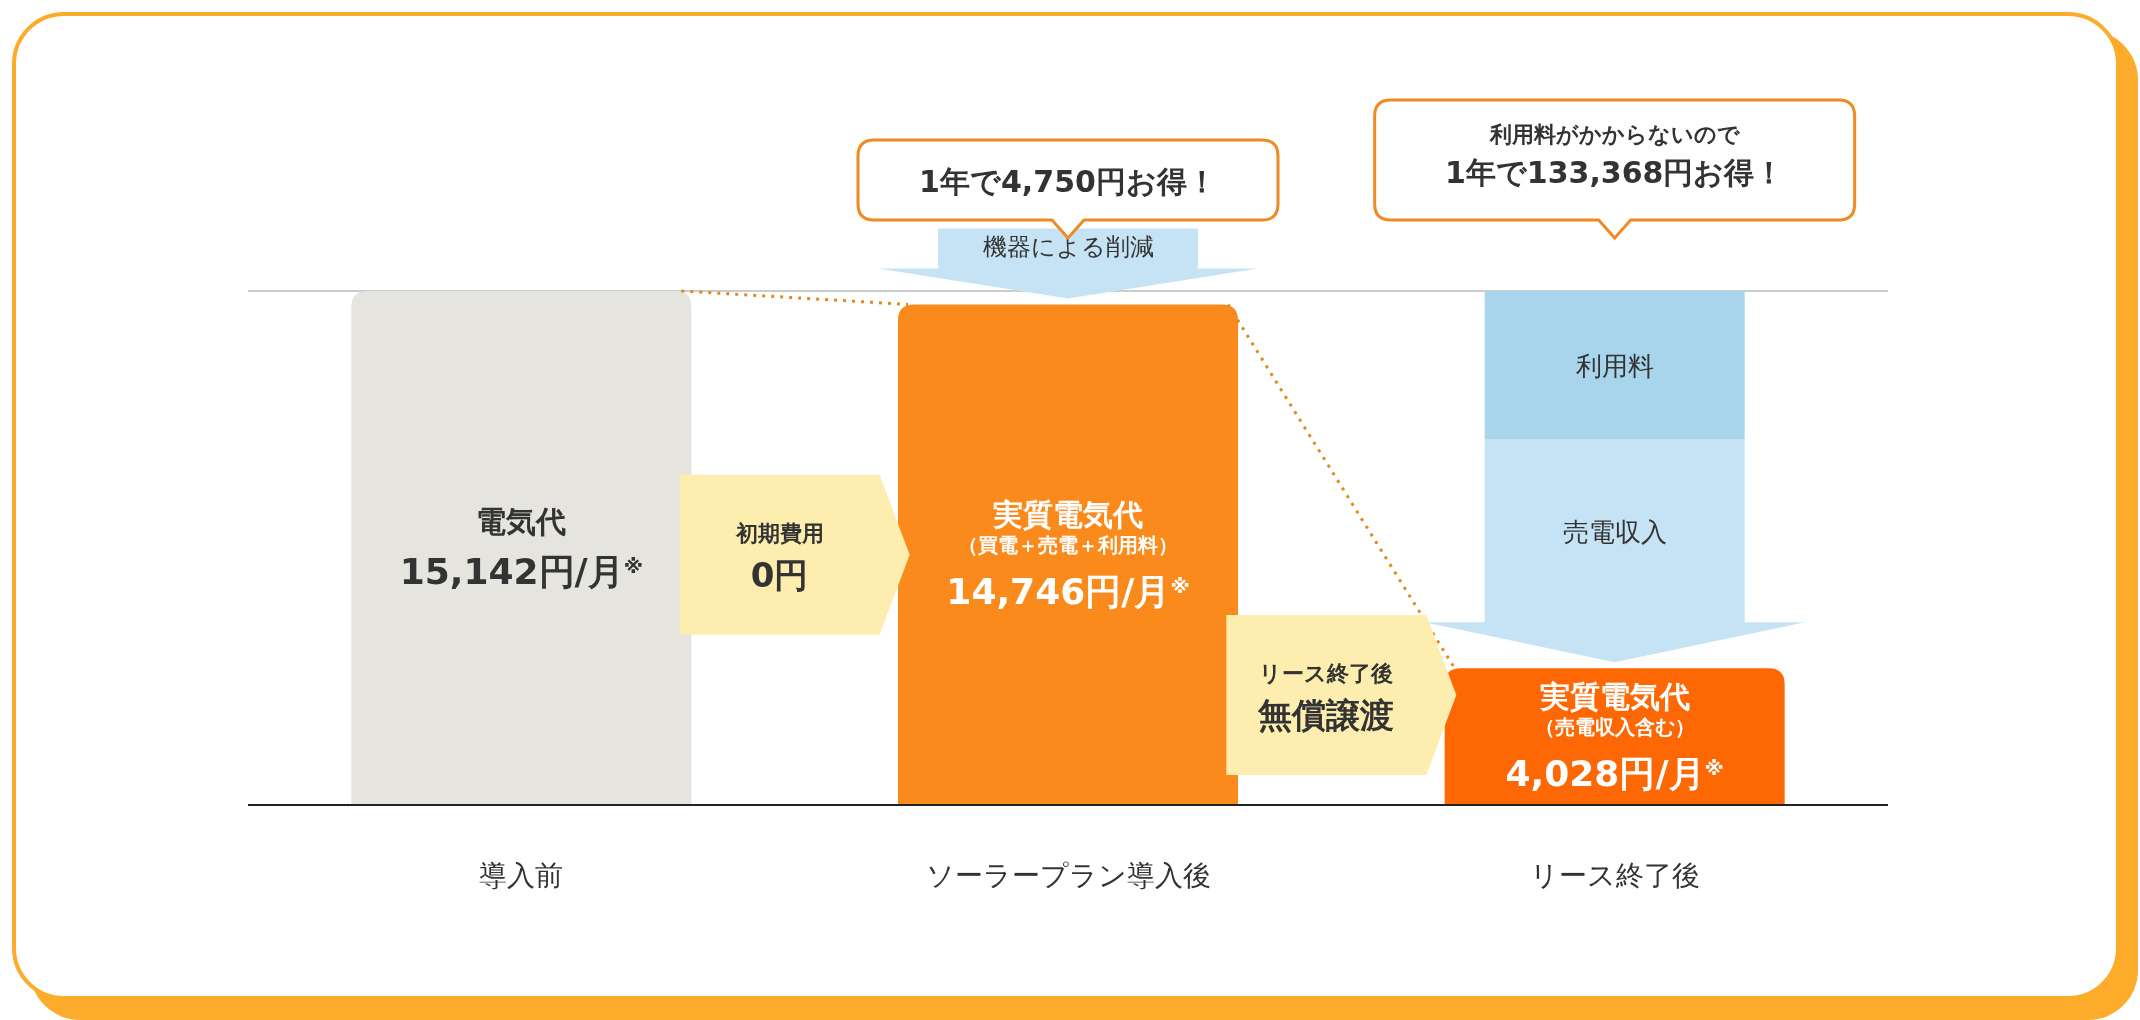  I want to click on annotation: （買電＋売電＋利用料）, so click(1068, 545).